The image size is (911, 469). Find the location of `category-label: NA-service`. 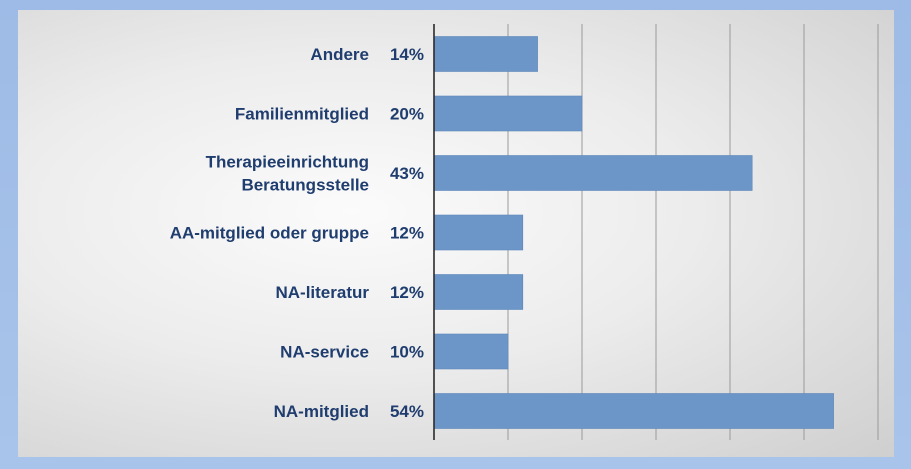

category-label: NA-service is located at coordinates (324, 352).